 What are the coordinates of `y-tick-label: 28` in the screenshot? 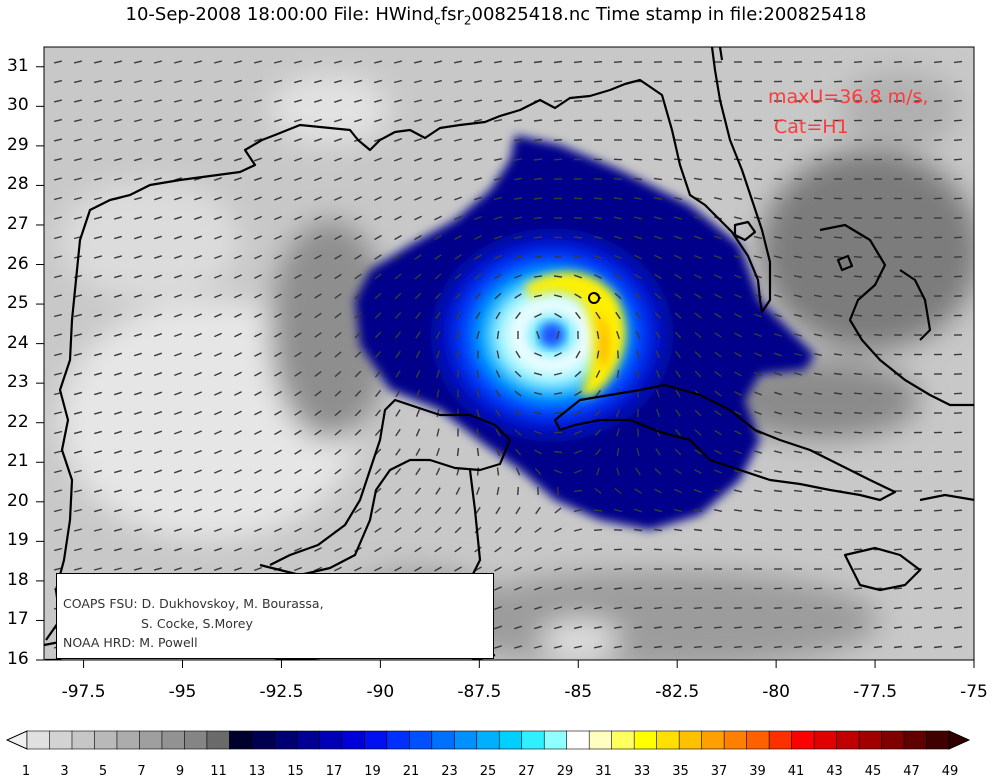 It's located at (18, 184).